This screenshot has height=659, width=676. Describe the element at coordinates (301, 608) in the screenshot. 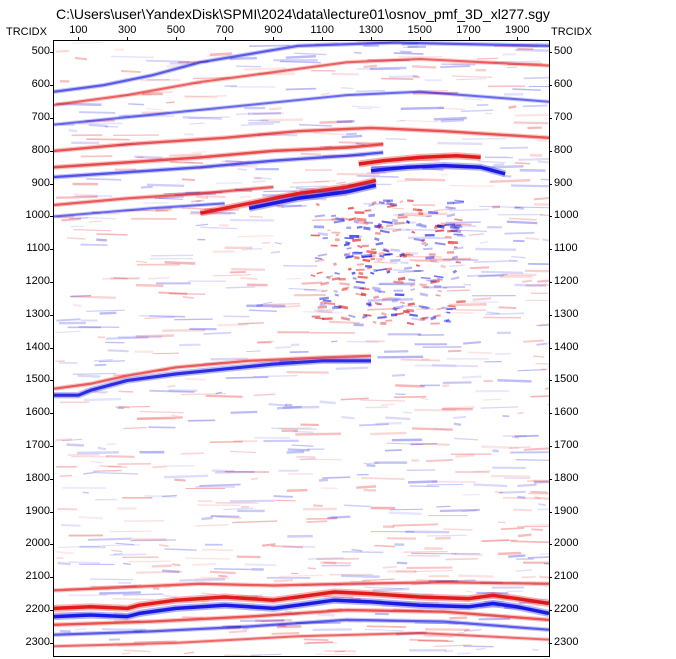

I see `reflector-r16` at that location.